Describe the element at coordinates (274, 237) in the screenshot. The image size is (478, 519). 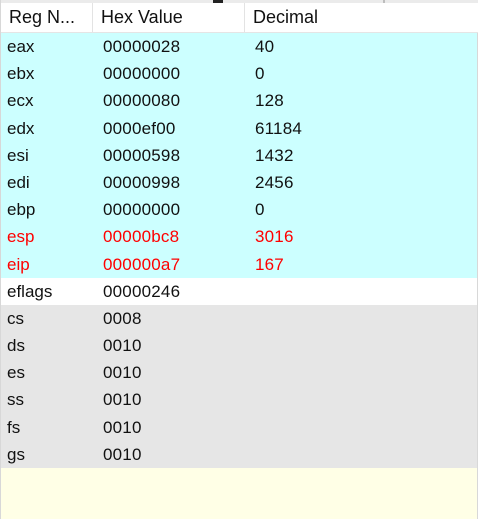
I see `register-decimal-value: 3016` at that location.